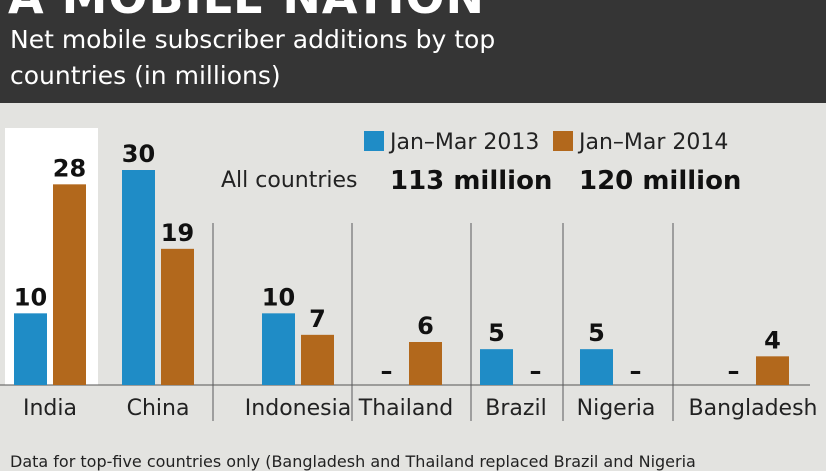 The height and width of the screenshot is (471, 826). Describe the element at coordinates (734, 371) in the screenshot. I see `value-label-2013-bangladesh: –` at that location.